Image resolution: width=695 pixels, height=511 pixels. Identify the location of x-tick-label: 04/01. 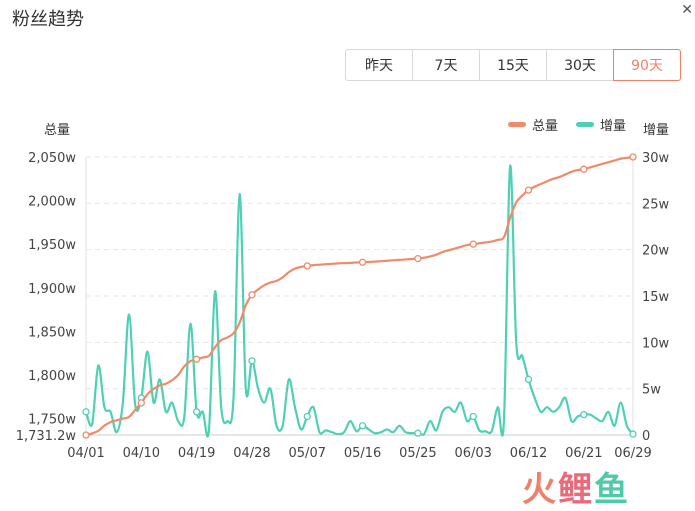
(85, 453).